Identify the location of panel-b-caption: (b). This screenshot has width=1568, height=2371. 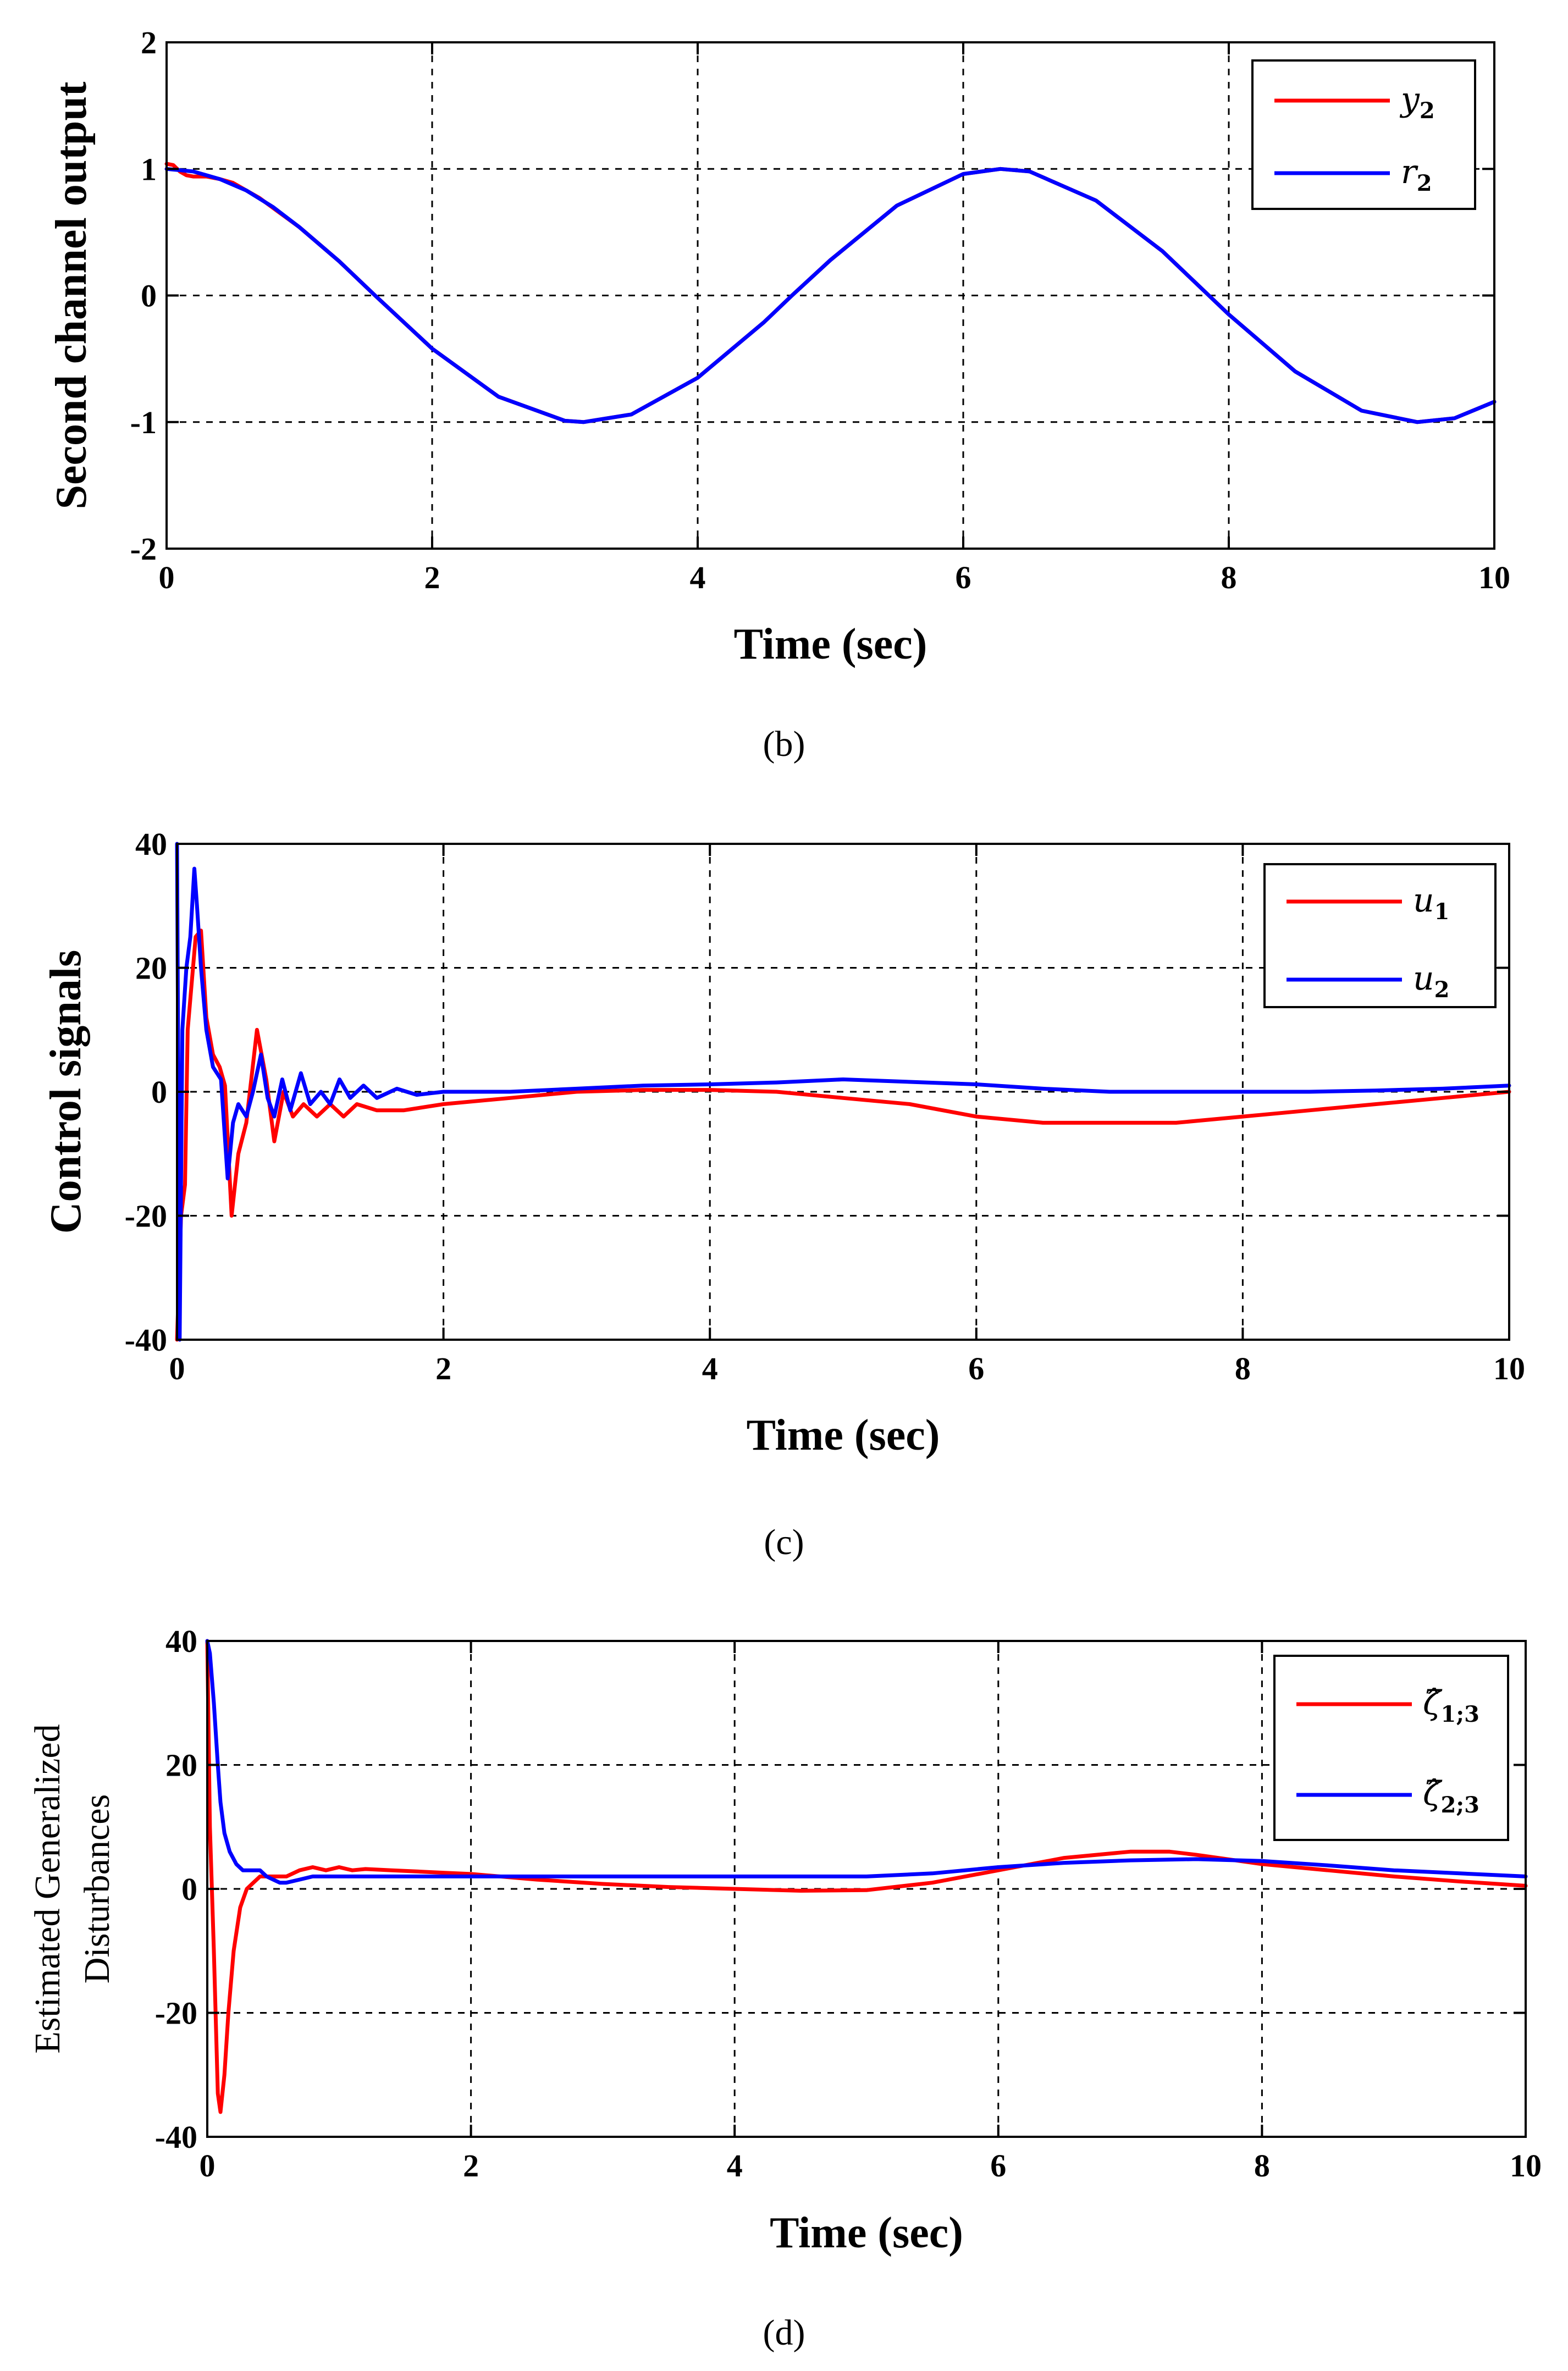
(784, 744).